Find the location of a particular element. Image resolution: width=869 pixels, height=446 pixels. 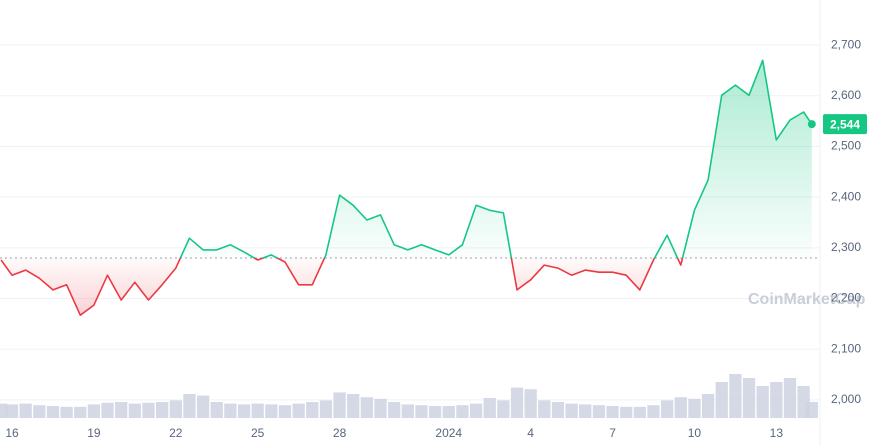

y-tick-label: 2,300 is located at coordinates (846, 247).